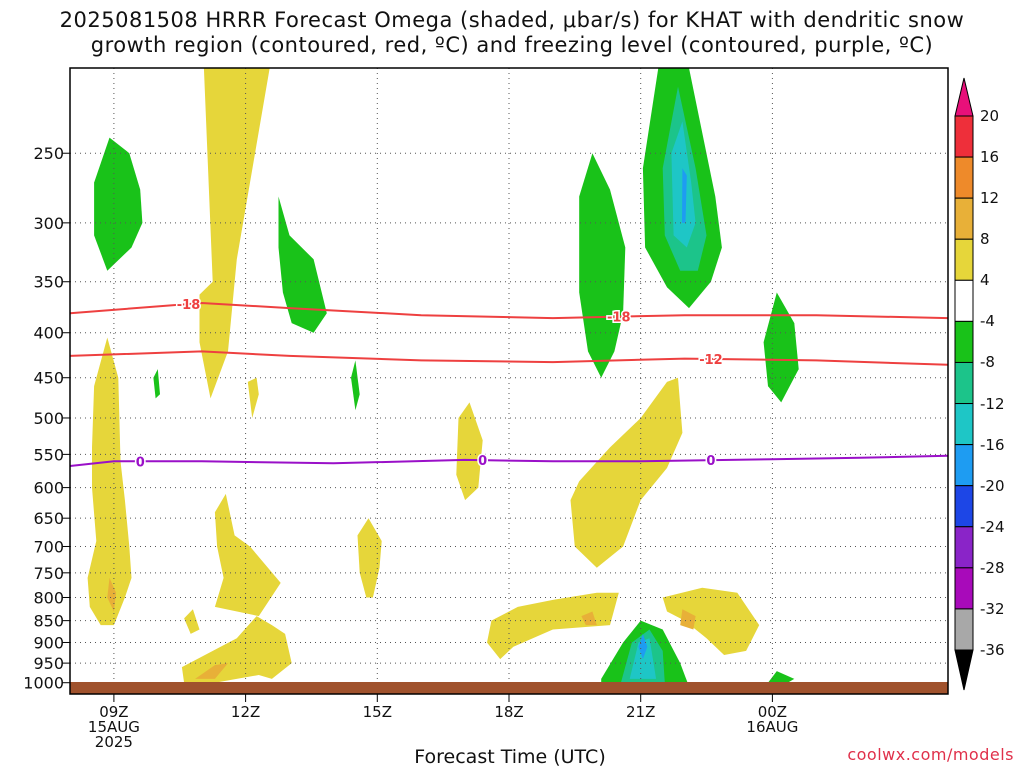 This screenshot has height=768, width=1024. I want to click on y-tick-label: 900, so click(48, 642).